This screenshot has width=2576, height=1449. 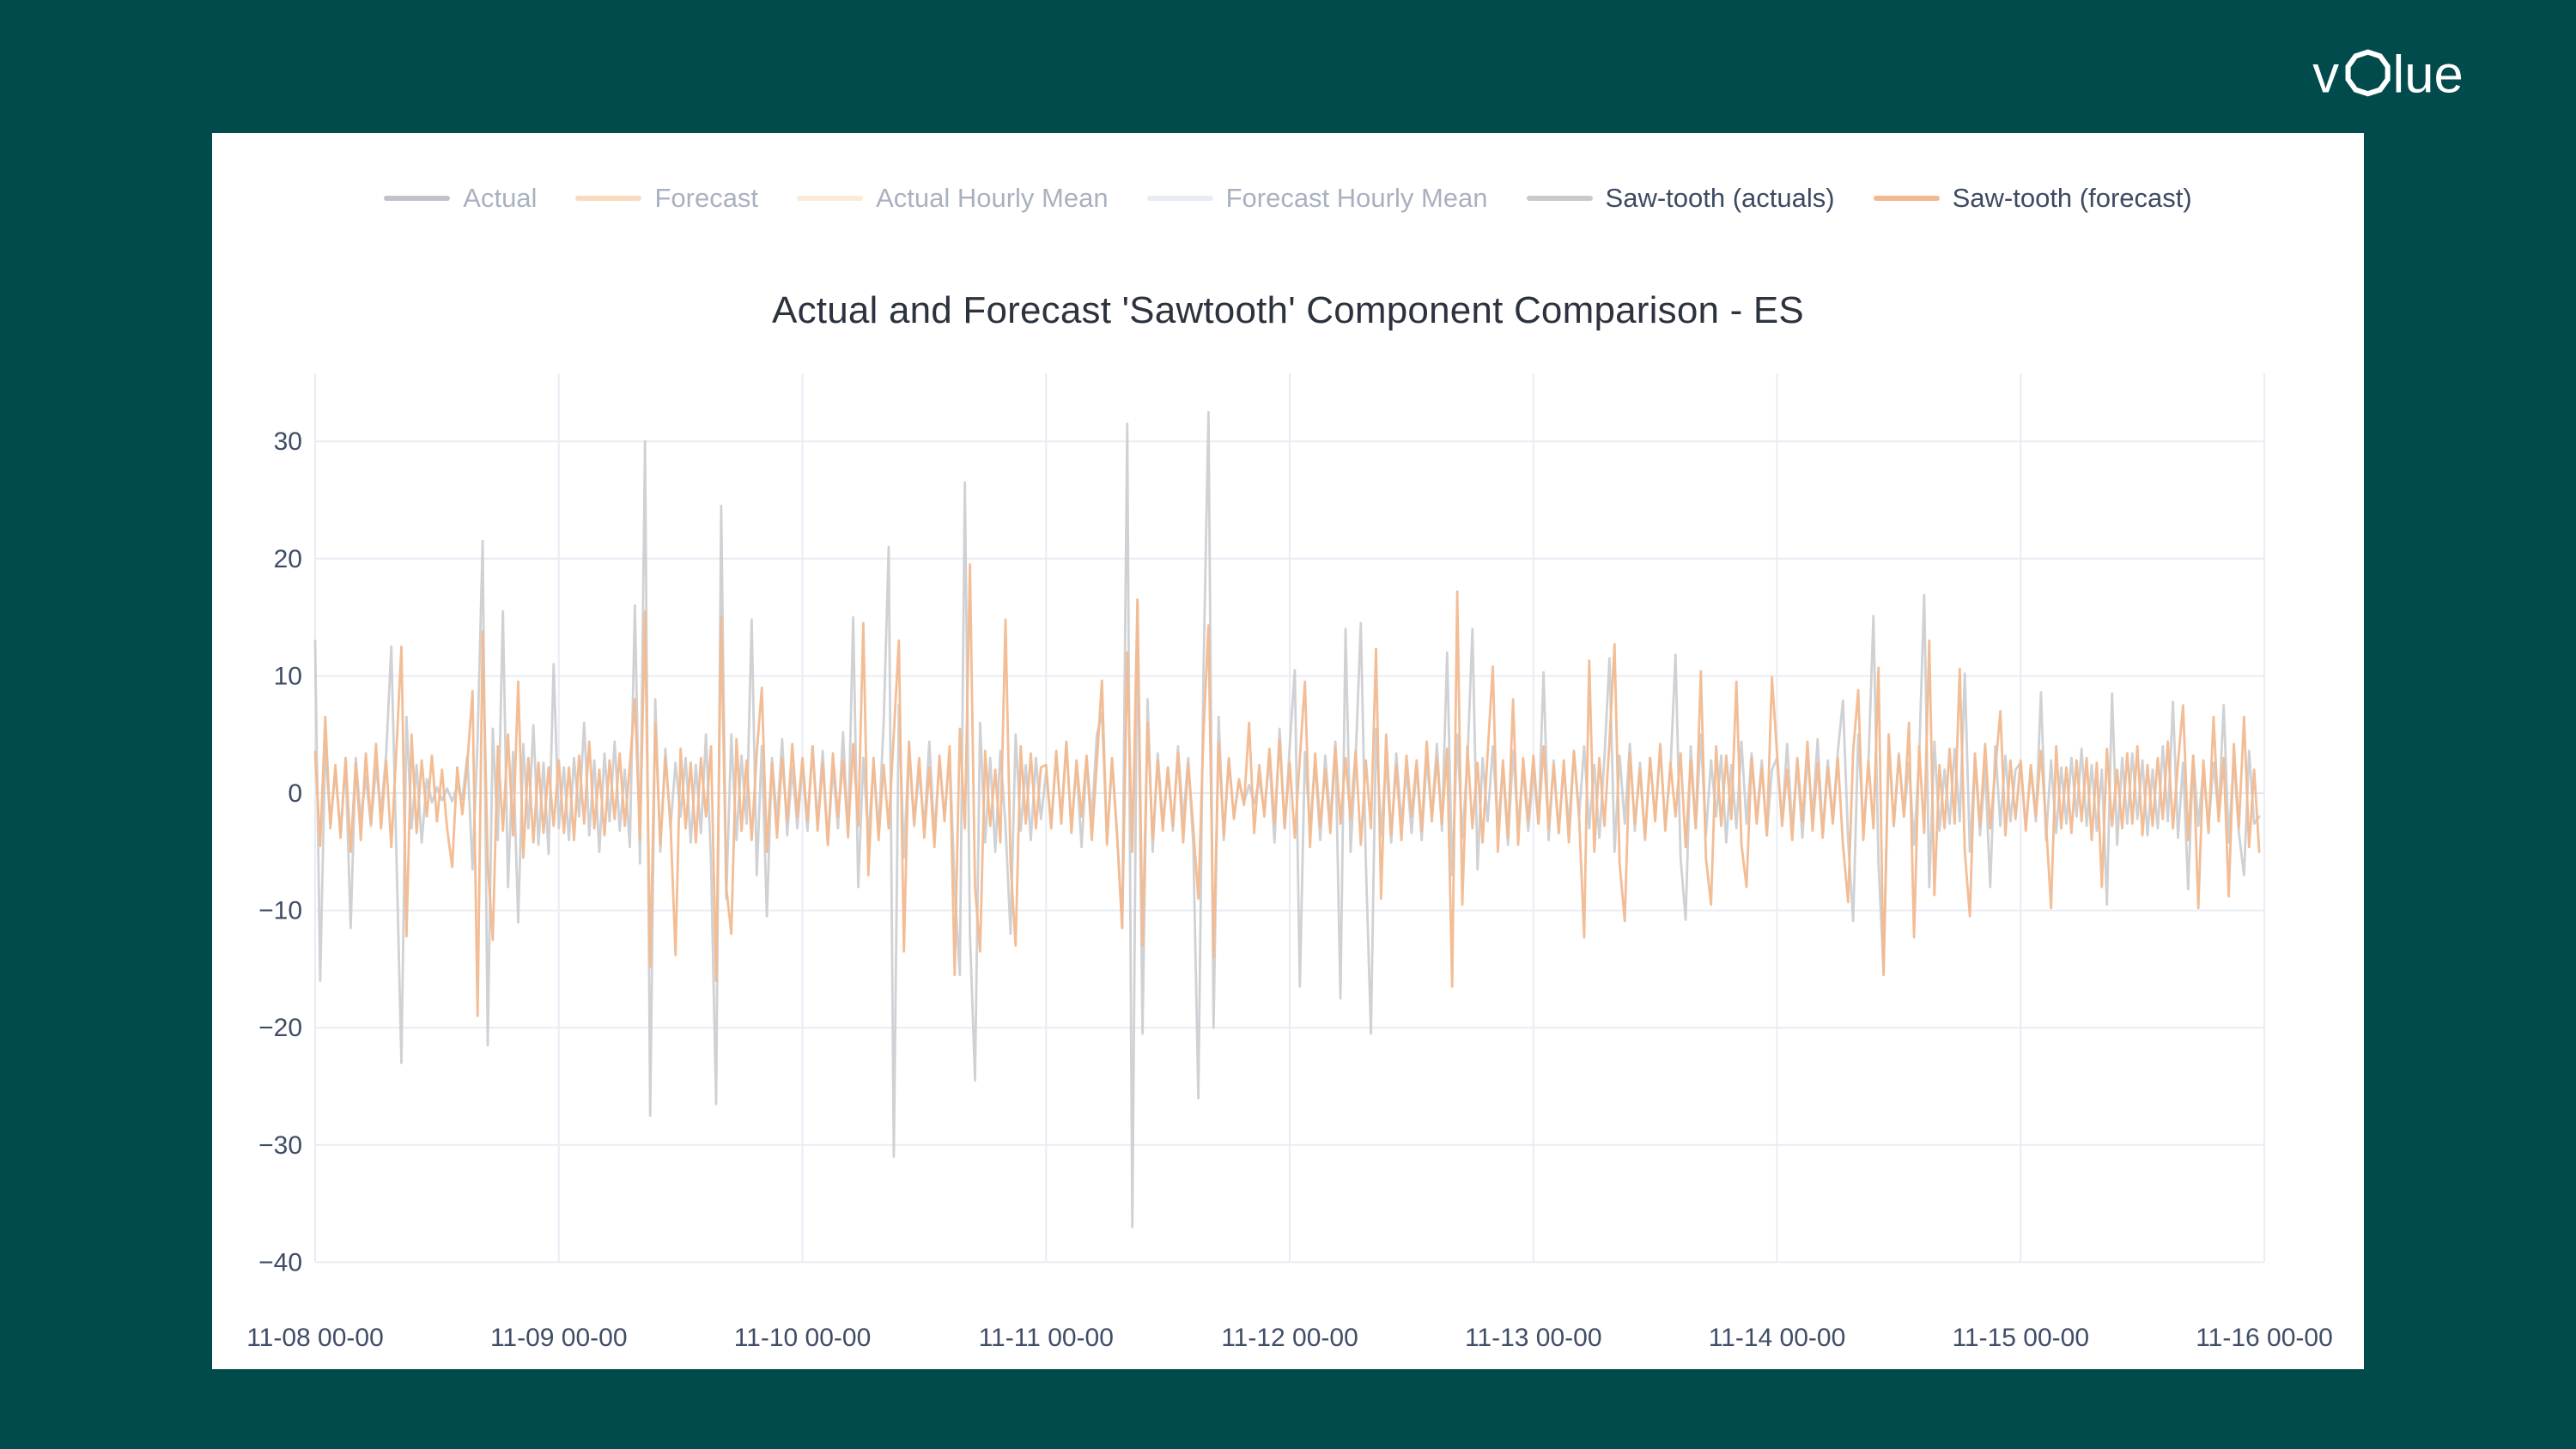 I want to click on legend-item-5: Saw-tooth (forecast), so click(x=2033, y=198).